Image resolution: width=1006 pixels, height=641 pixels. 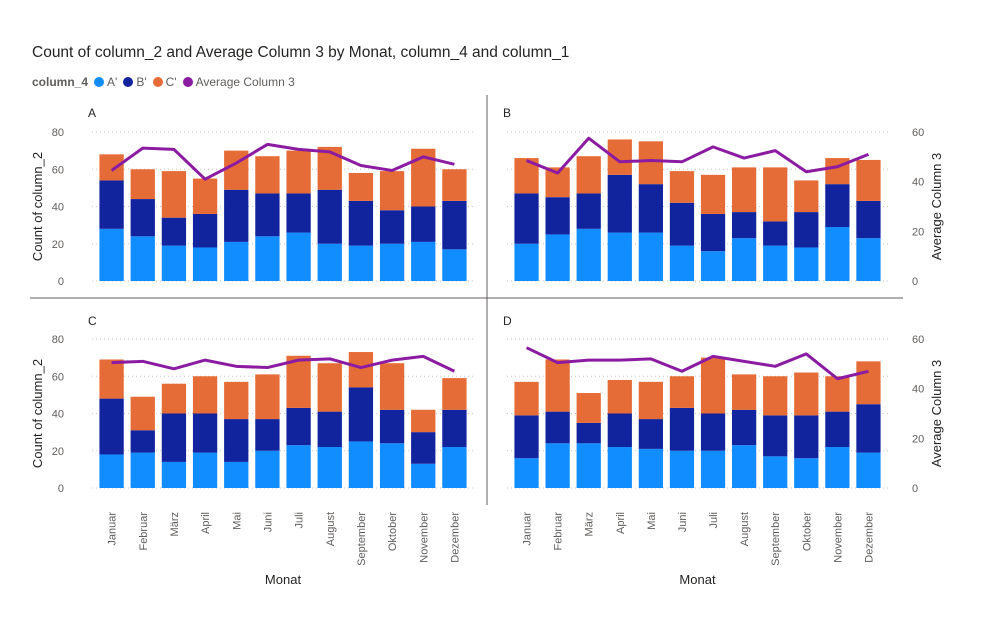 I want to click on panel-c-bar-august-b, so click(x=329, y=429).